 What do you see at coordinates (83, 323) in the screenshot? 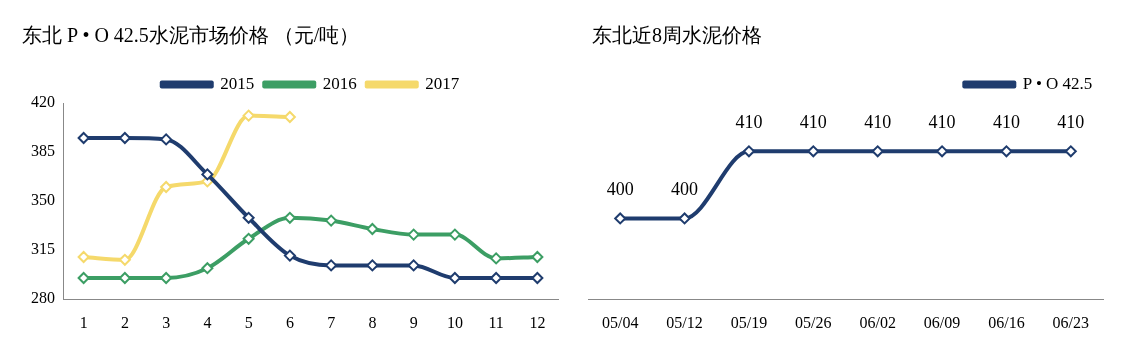
I see `x-tick-label: 1` at bounding box center [83, 323].